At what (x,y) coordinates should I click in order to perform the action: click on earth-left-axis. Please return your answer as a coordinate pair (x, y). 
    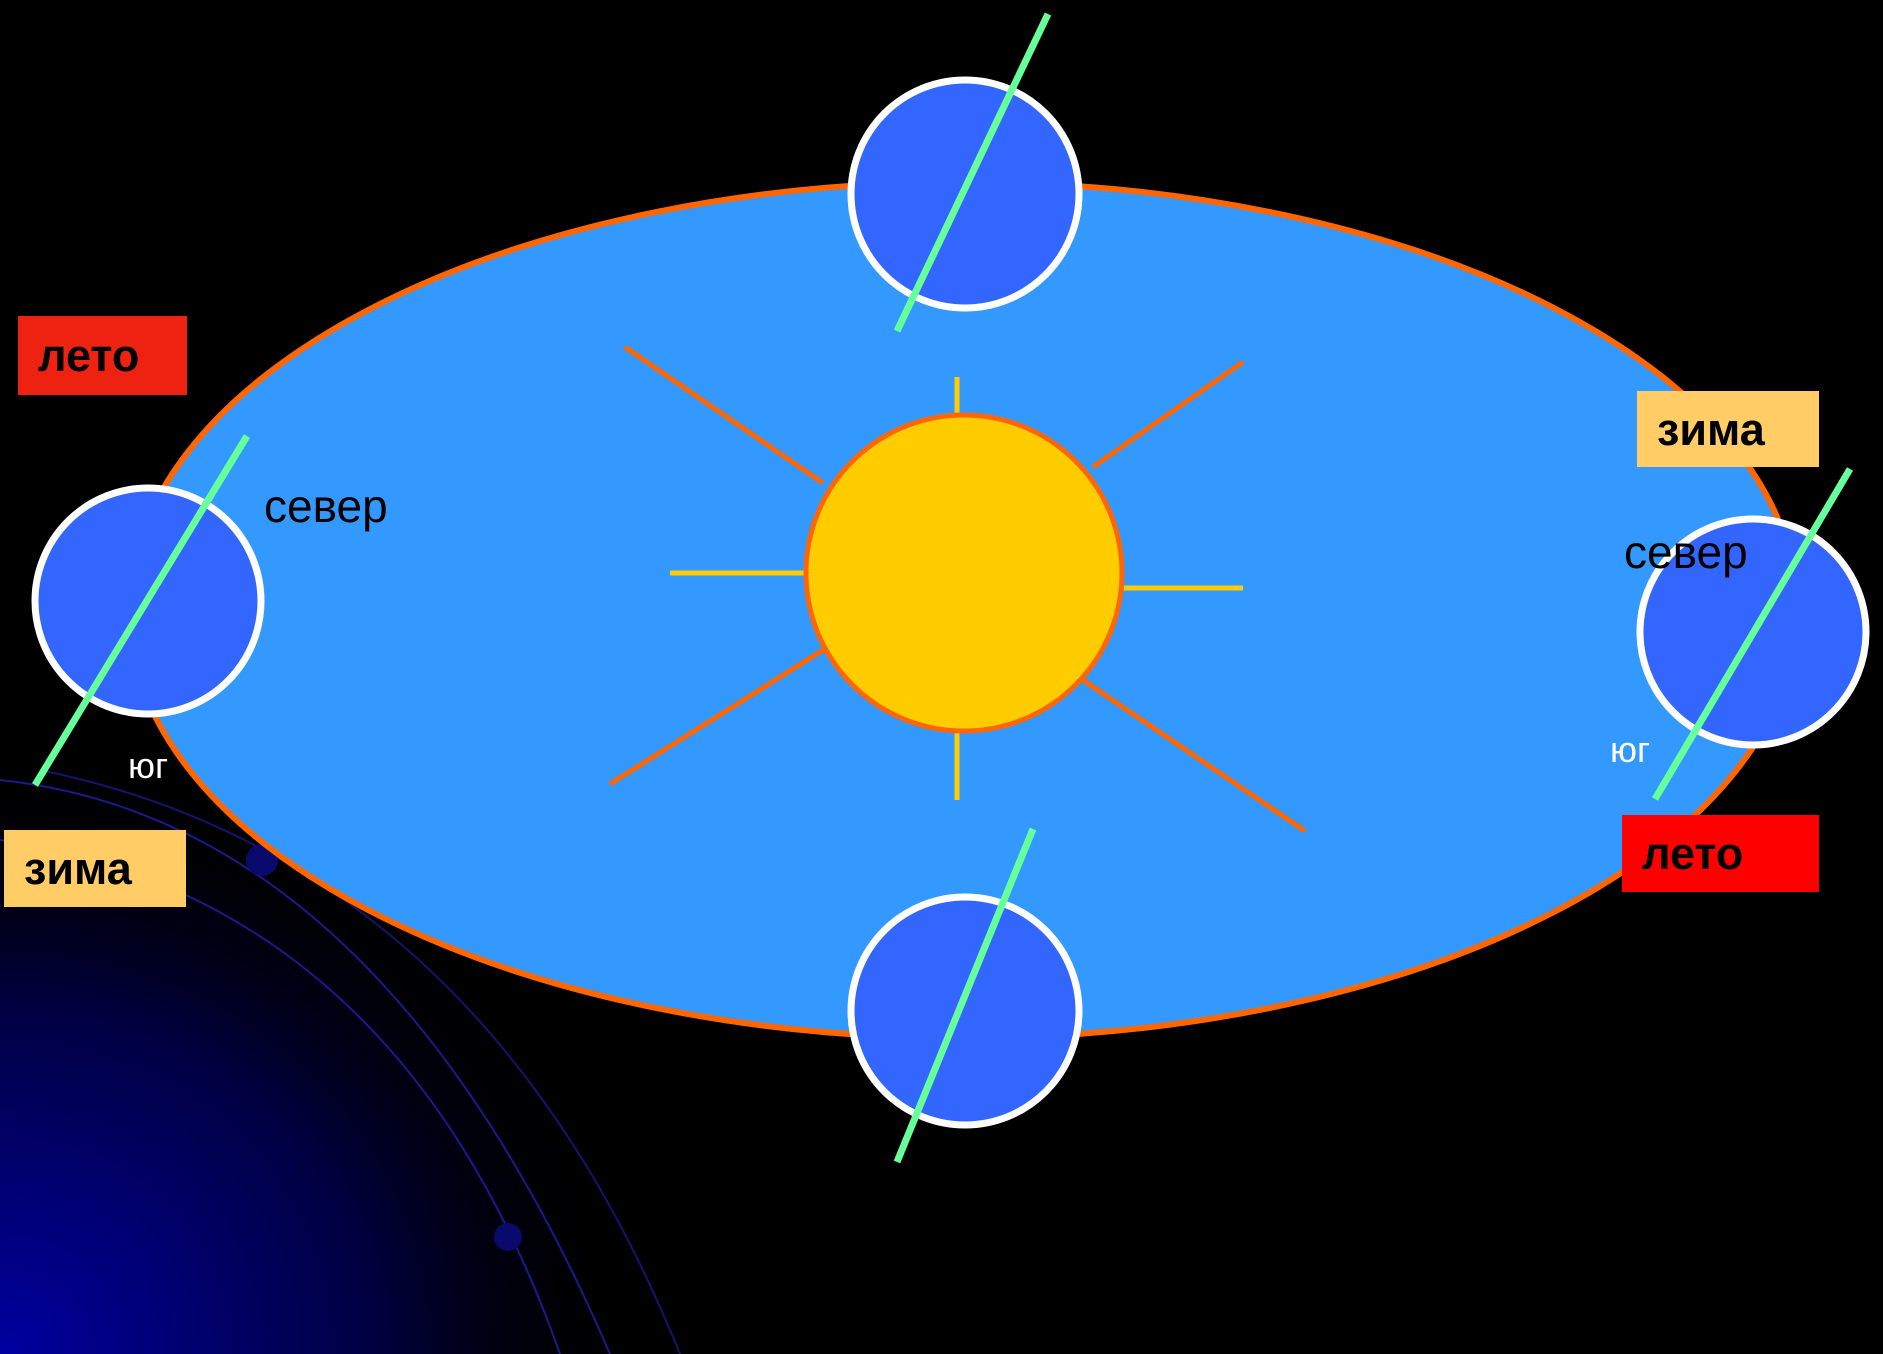
    Looking at the image, I should click on (141, 610).